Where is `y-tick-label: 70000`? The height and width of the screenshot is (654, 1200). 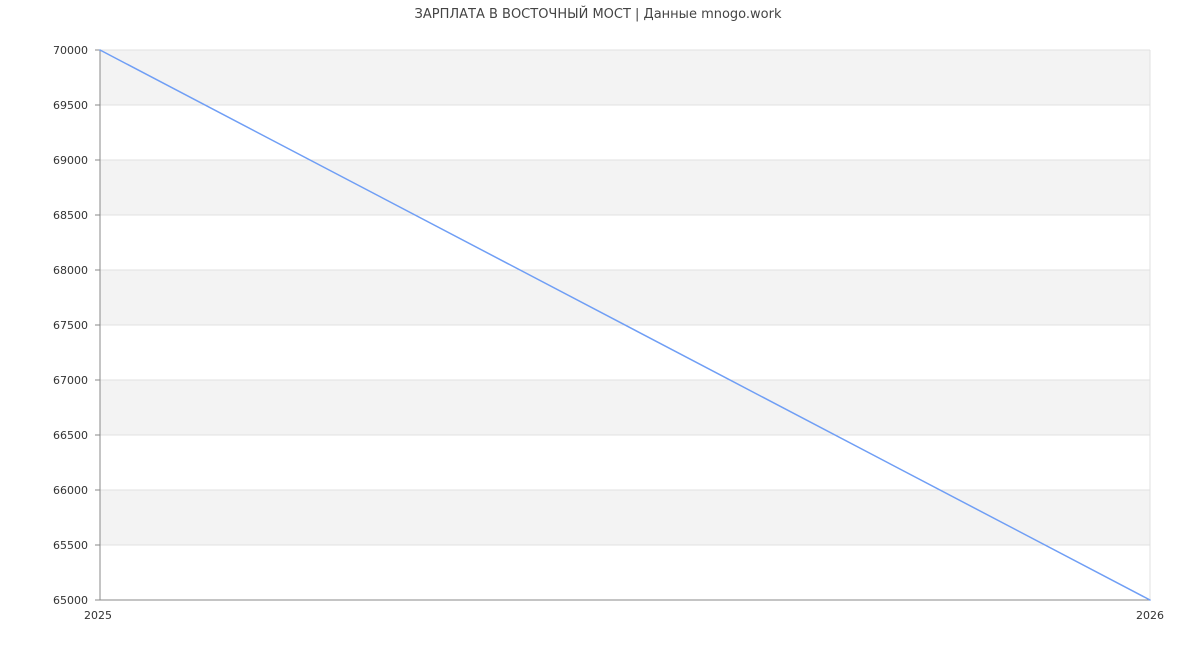 y-tick-label: 70000 is located at coordinates (70, 50).